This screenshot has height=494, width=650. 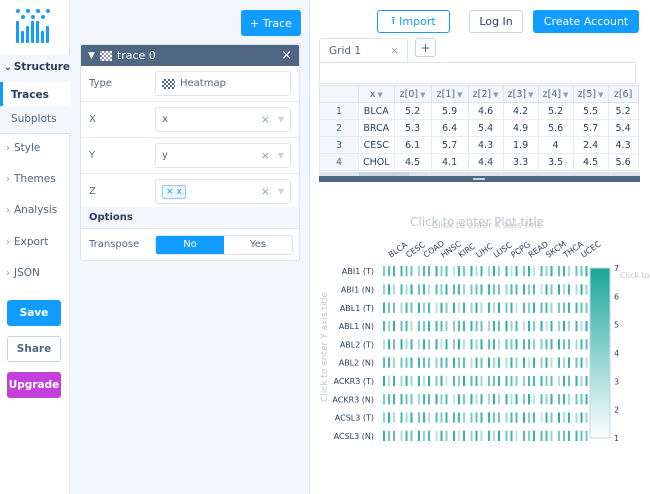 What do you see at coordinates (376, 94) in the screenshot?
I see `column-header: x ▼` at bounding box center [376, 94].